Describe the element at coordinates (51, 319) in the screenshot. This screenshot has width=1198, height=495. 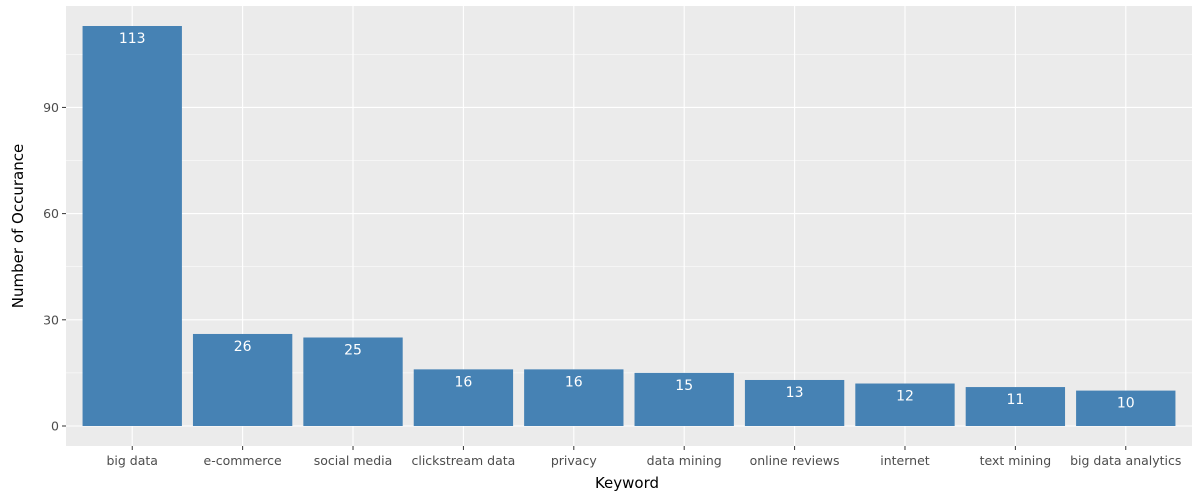
I see `y-tick-label: 30` at that location.